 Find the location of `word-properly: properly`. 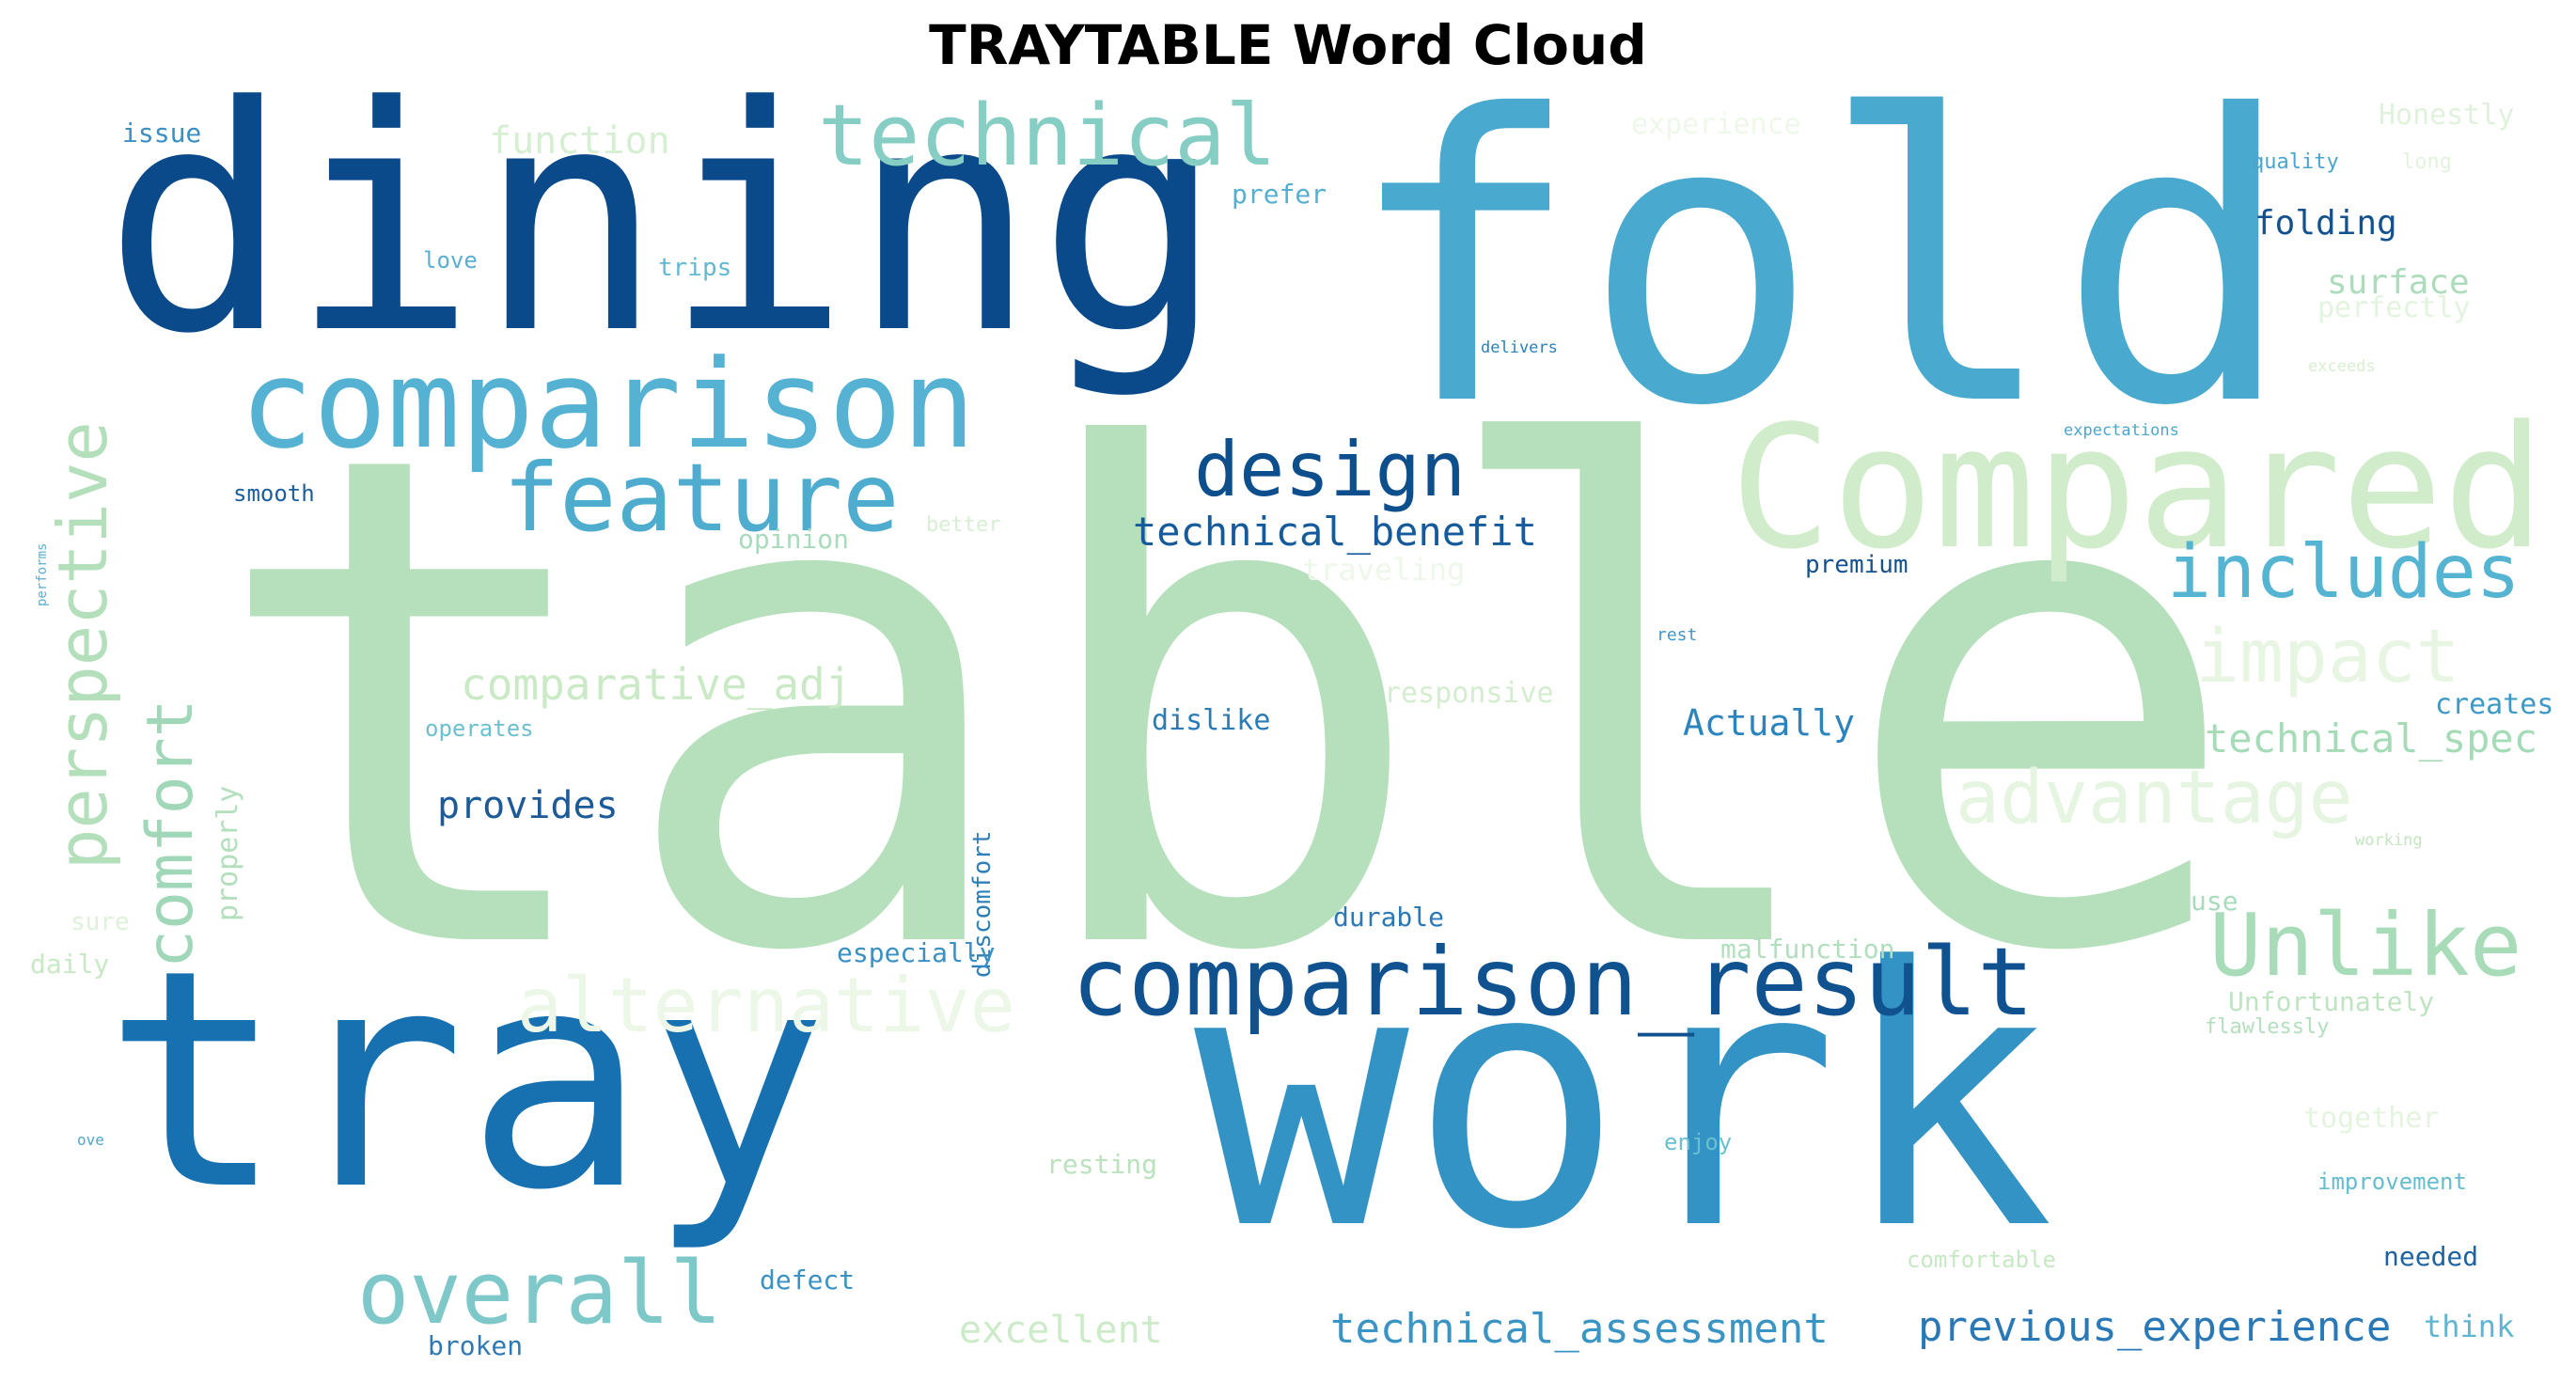

word-properly: properly is located at coordinates (228, 853).